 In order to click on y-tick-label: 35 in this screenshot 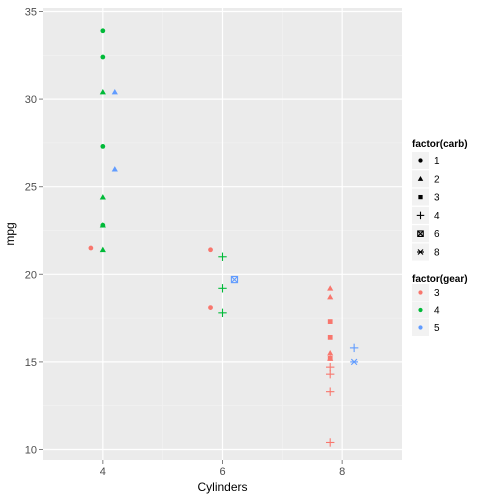, I will do `click(31, 13)`.